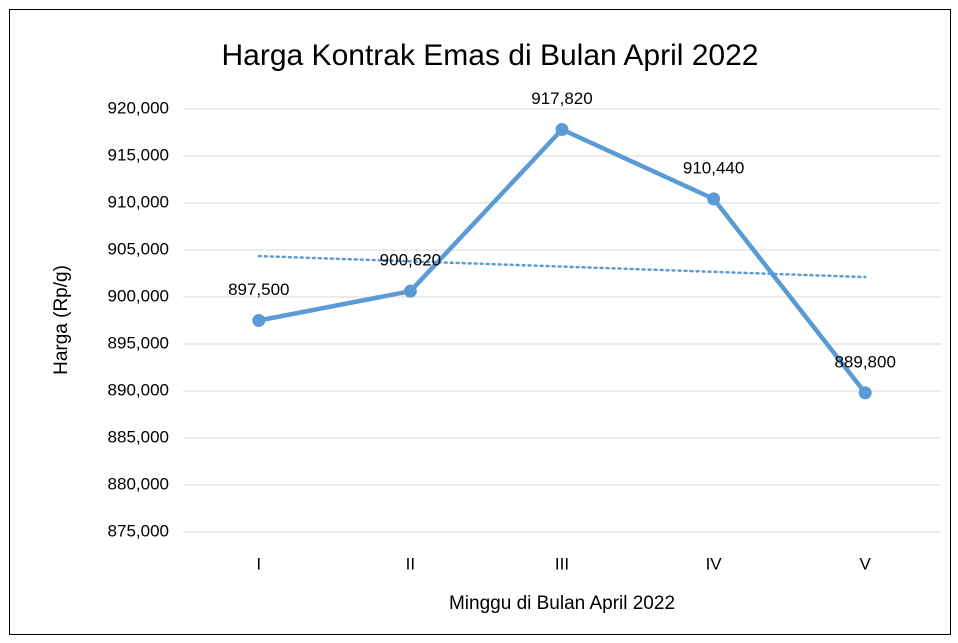 The image size is (958, 643). What do you see at coordinates (138, 483) in the screenshot?
I see `y-tick-label: 880,000` at bounding box center [138, 483].